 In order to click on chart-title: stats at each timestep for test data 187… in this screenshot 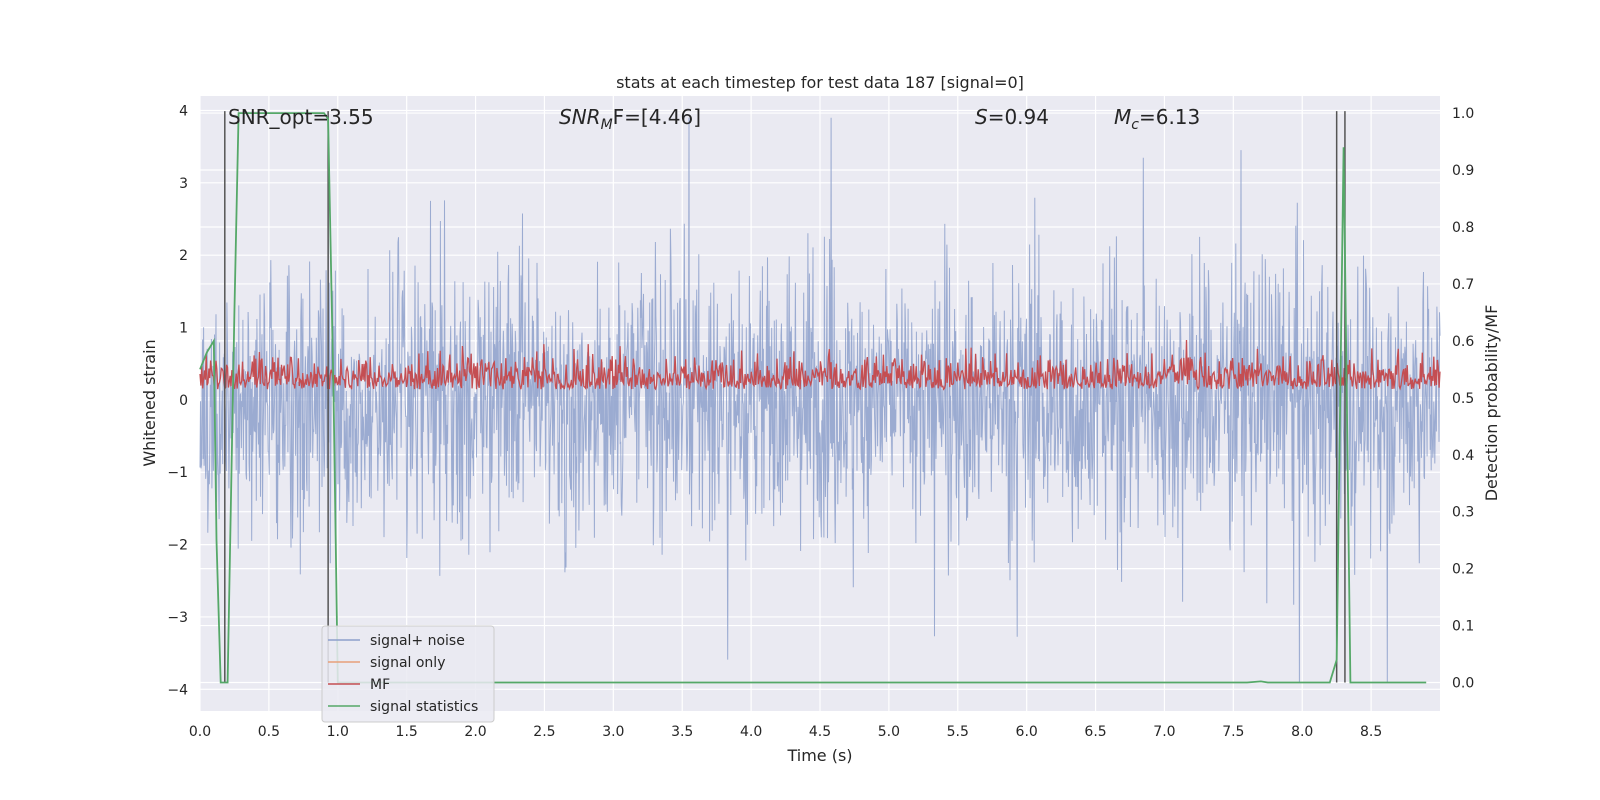, I will do `click(820, 82)`.